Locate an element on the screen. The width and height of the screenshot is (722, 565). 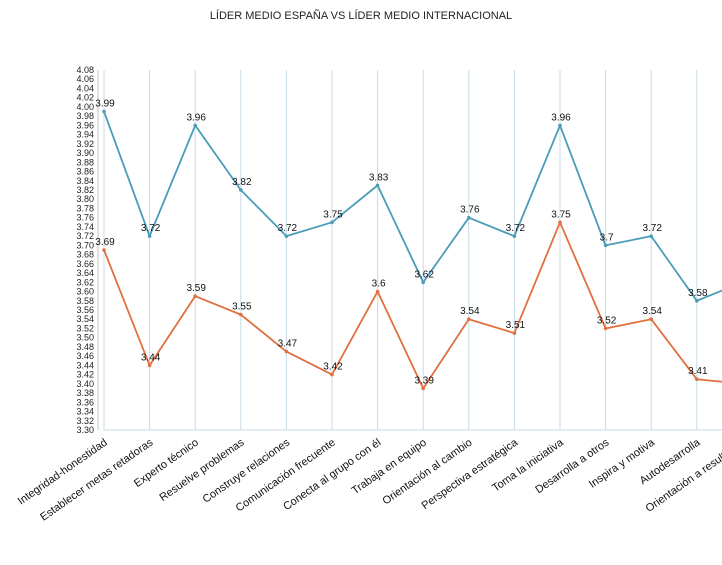
y-tick-label: 3.34 is located at coordinates (85, 412).